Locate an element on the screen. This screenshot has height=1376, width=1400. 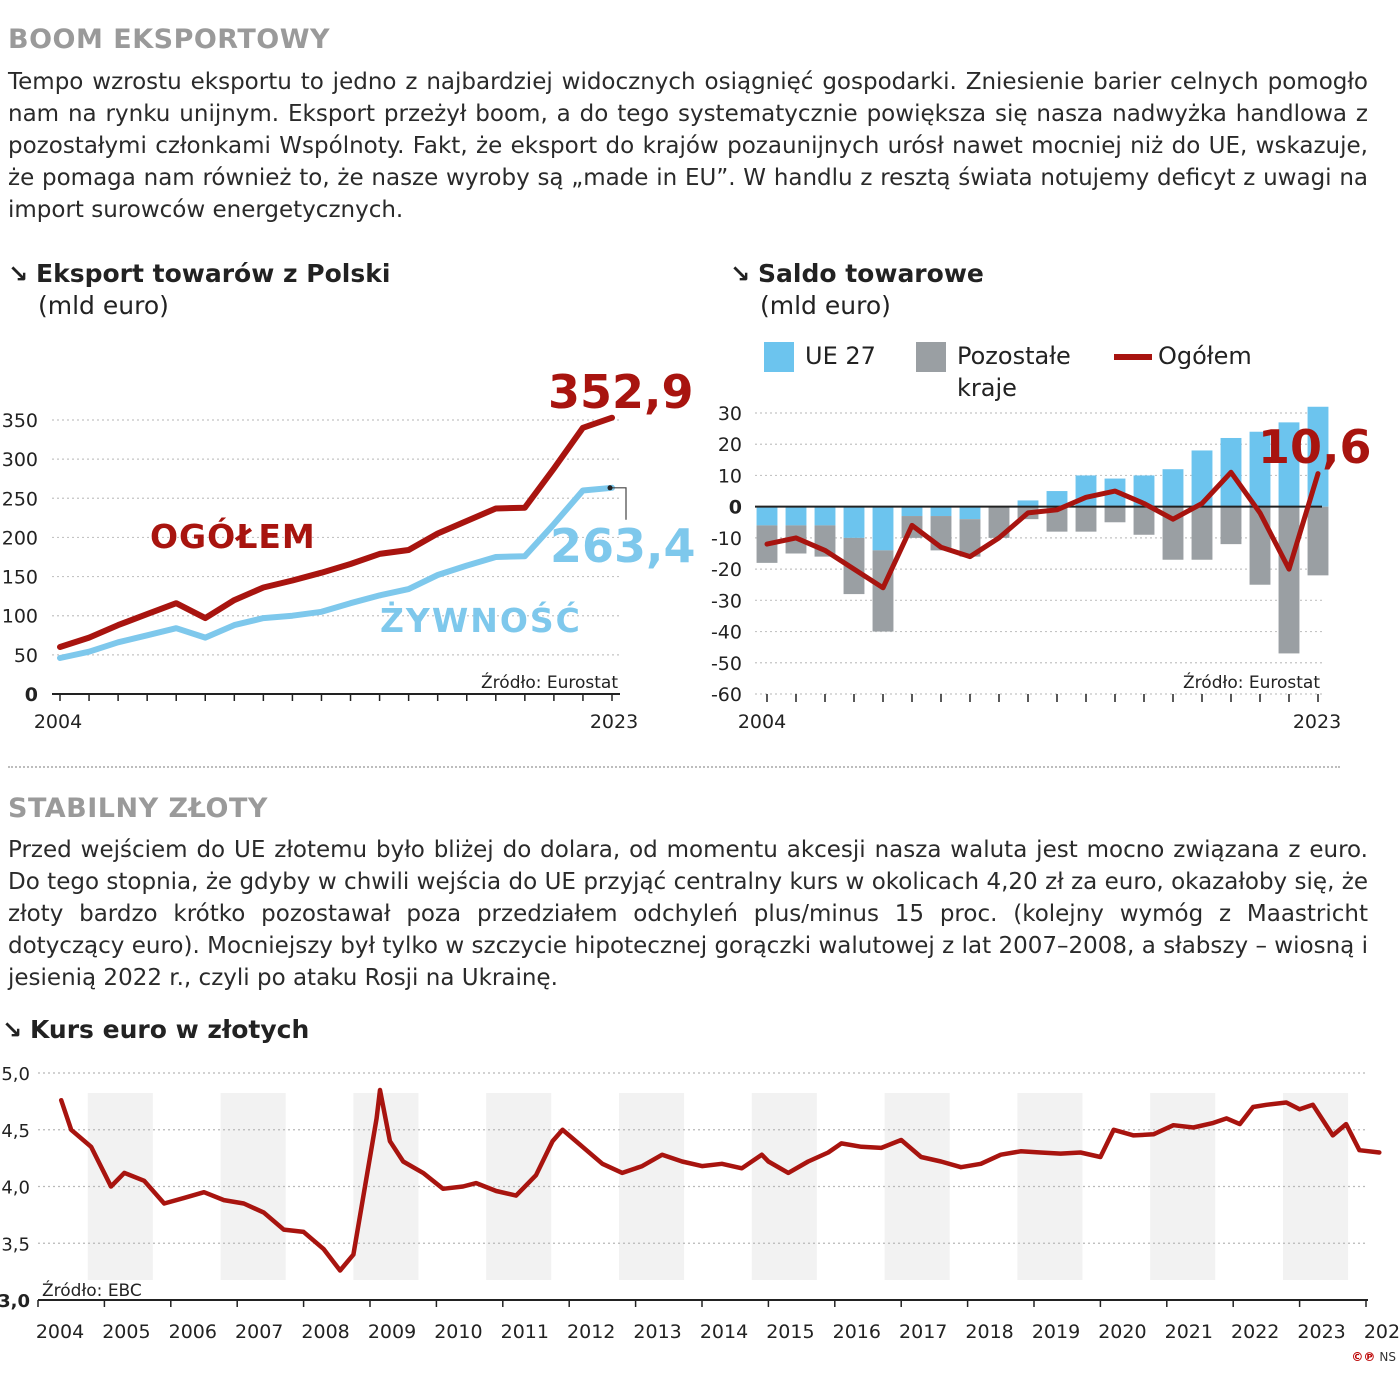
x-tick-label: 2021 is located at coordinates (1189, 1332).